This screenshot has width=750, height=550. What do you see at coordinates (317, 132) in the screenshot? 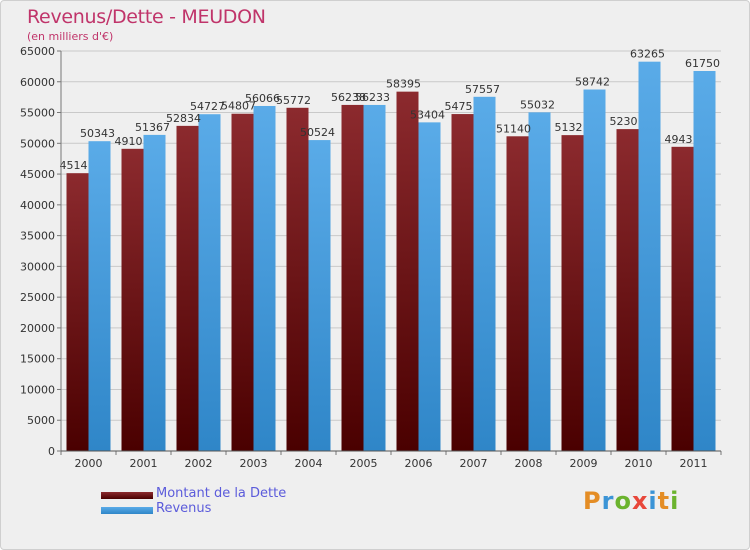
I see `data-label: 50524` at bounding box center [317, 132].